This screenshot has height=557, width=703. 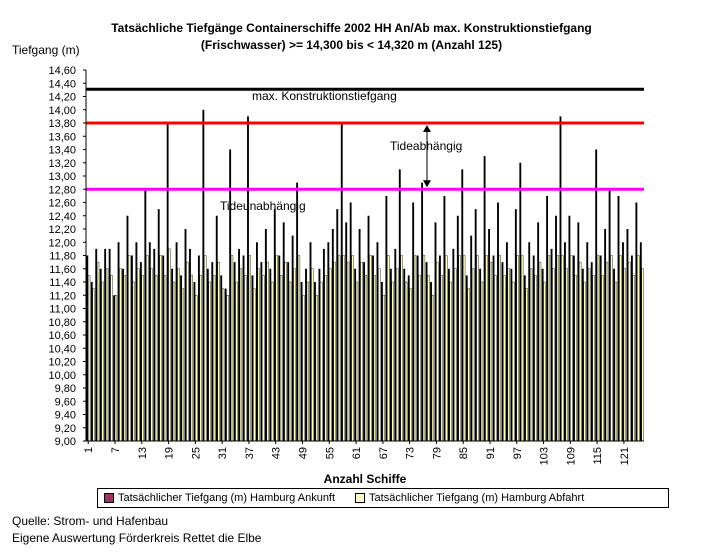 What do you see at coordinates (62, 71) in the screenshot?
I see `y-tick-label-28: 14,60` at bounding box center [62, 71].